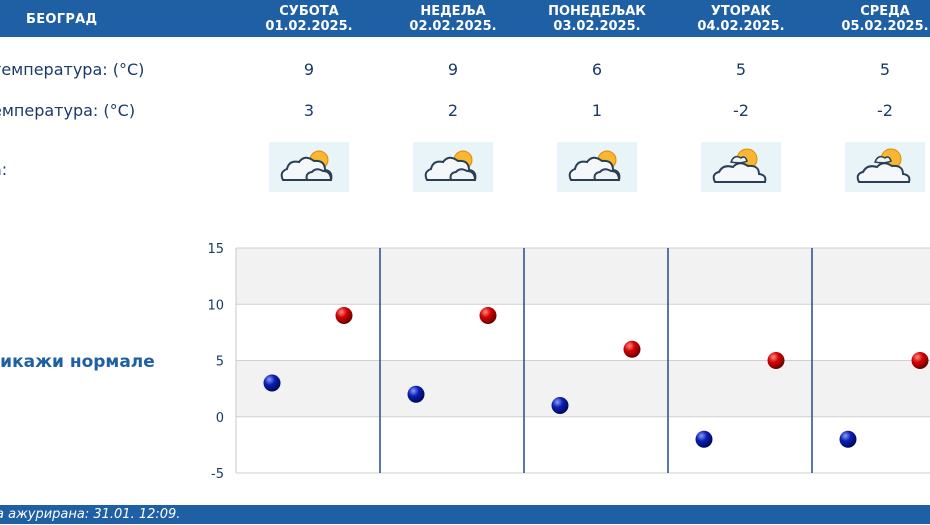 The height and width of the screenshot is (525, 930). Describe the element at coordinates (217, 474) in the screenshot. I see `y-tick-label: -5` at that location.